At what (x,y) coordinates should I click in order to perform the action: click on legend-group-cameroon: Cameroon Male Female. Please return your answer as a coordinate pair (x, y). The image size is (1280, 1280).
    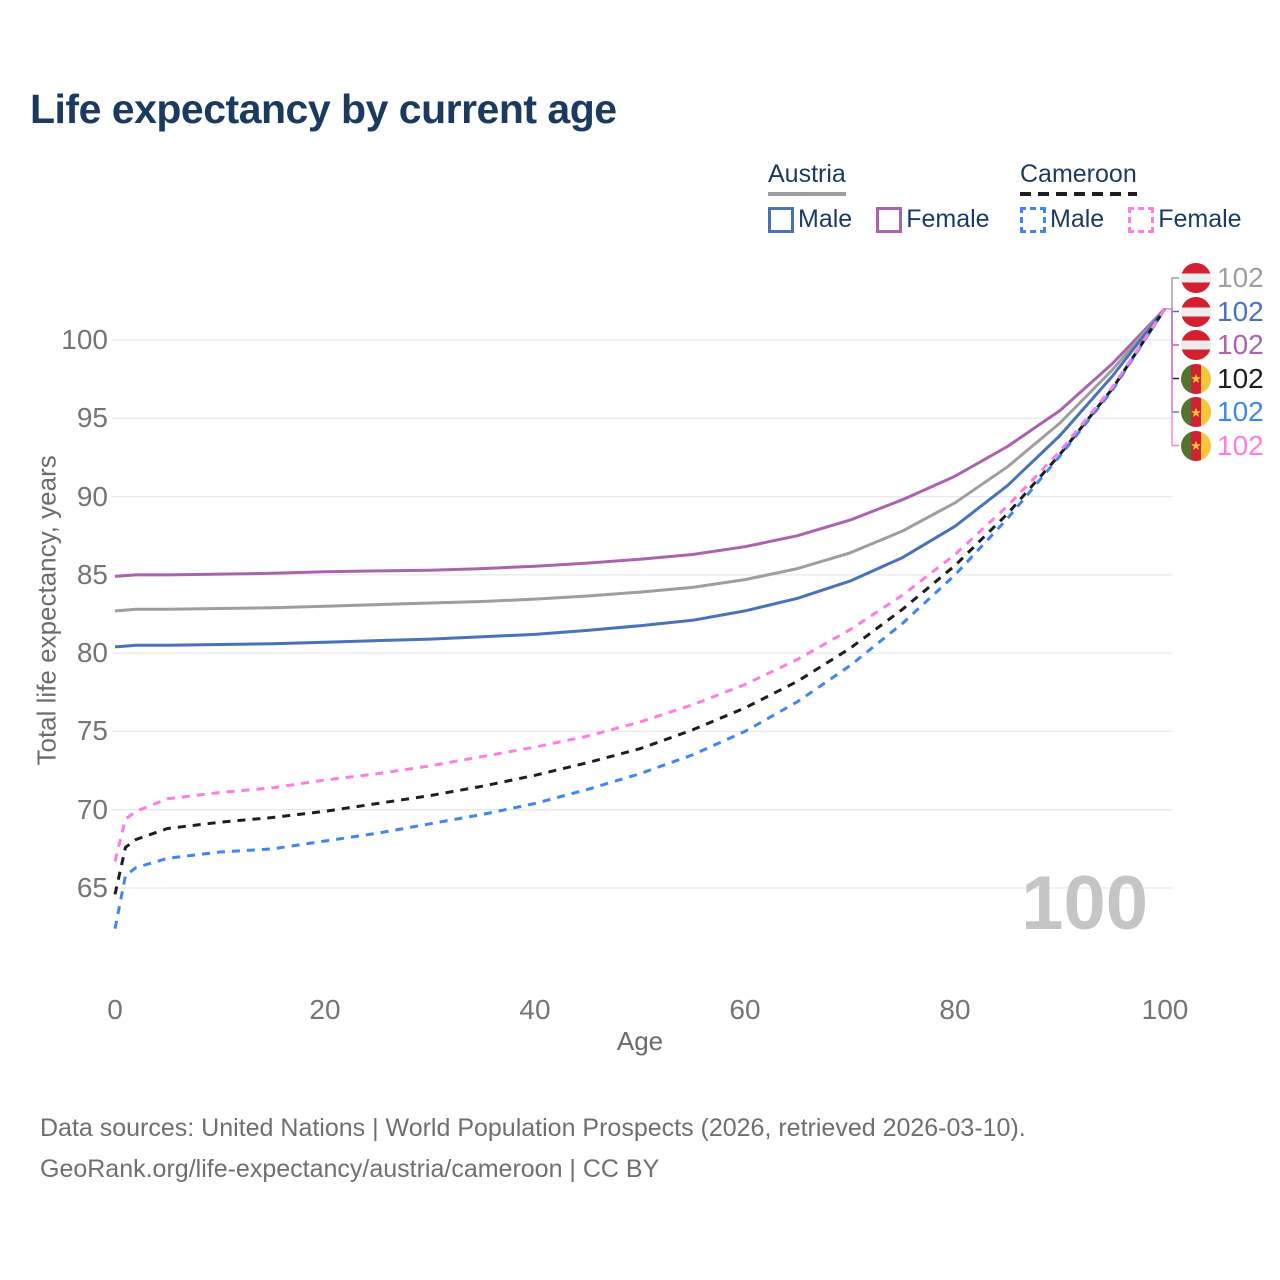
    Looking at the image, I should click on (1131, 197).